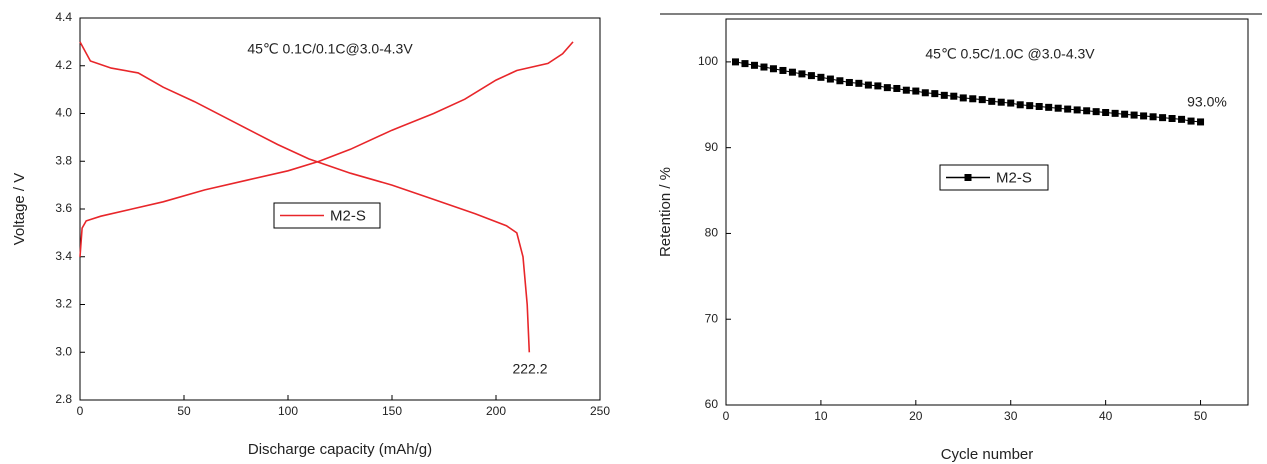  I want to click on y-tick-label: 3.4, so click(63, 256).